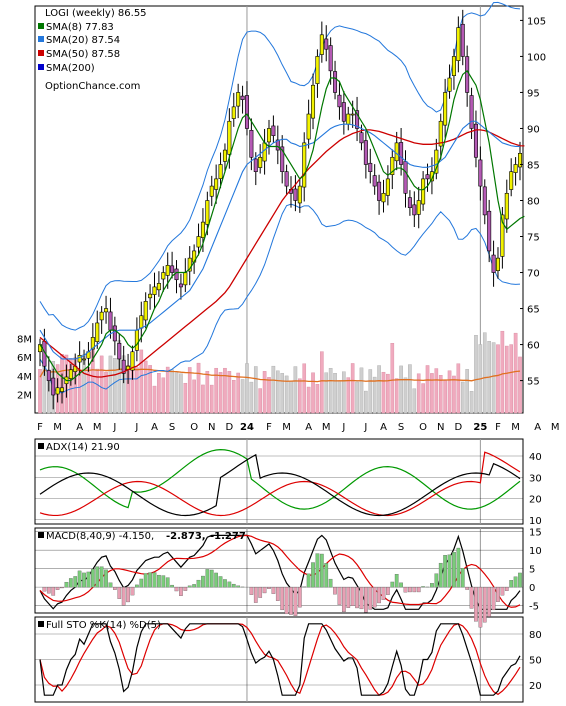 This screenshot has height=706, width=566. Describe the element at coordinates (343, 427) in the screenshot. I see `x-axis-label: J` at that location.